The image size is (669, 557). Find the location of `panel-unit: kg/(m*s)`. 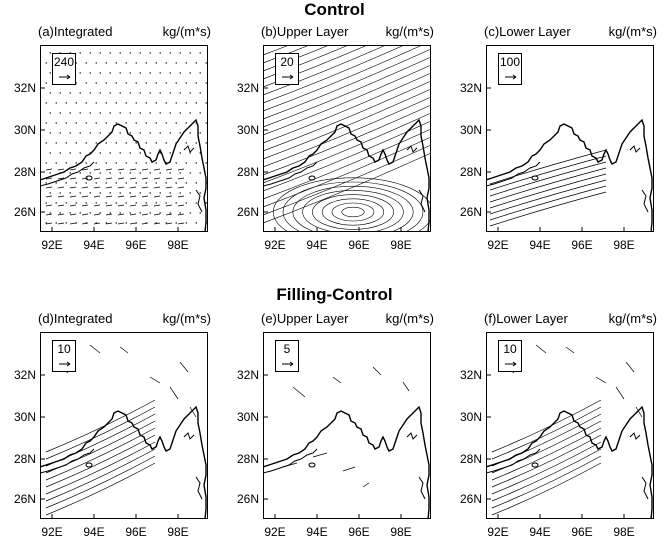

panel-unit: kg/(m*s) is located at coordinates (186, 31).